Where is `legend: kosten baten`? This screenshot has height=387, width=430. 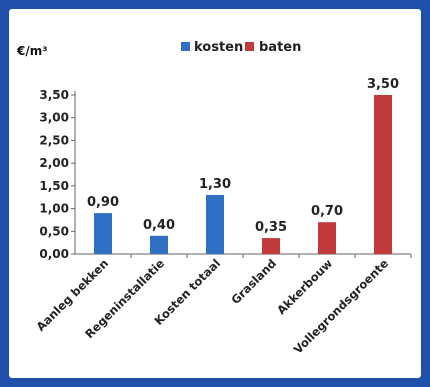 legend: kosten baten is located at coordinates (241, 47).